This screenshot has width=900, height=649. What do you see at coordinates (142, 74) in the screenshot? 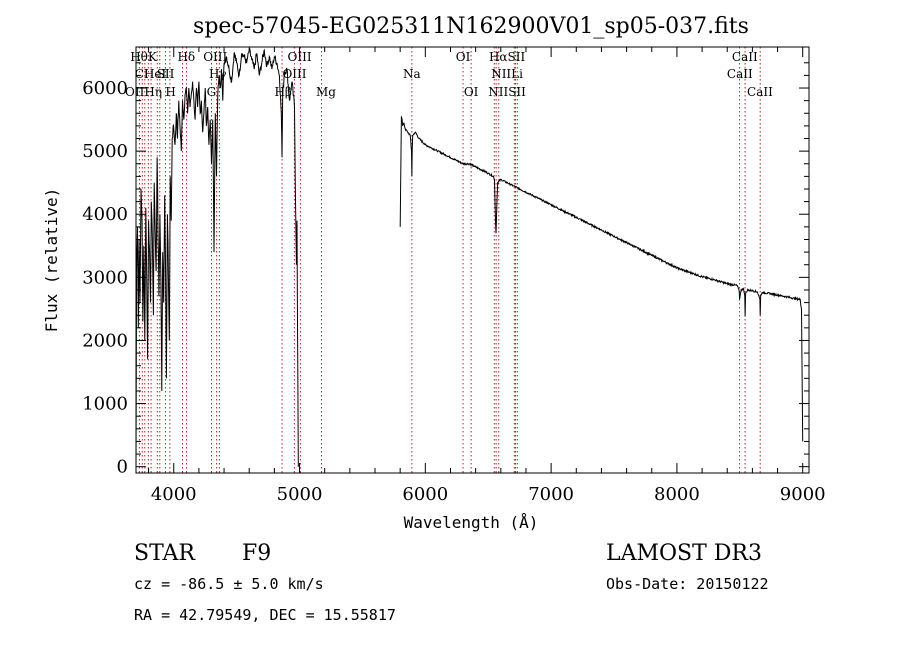
I see `line-label-1: CI` at bounding box center [142, 74].